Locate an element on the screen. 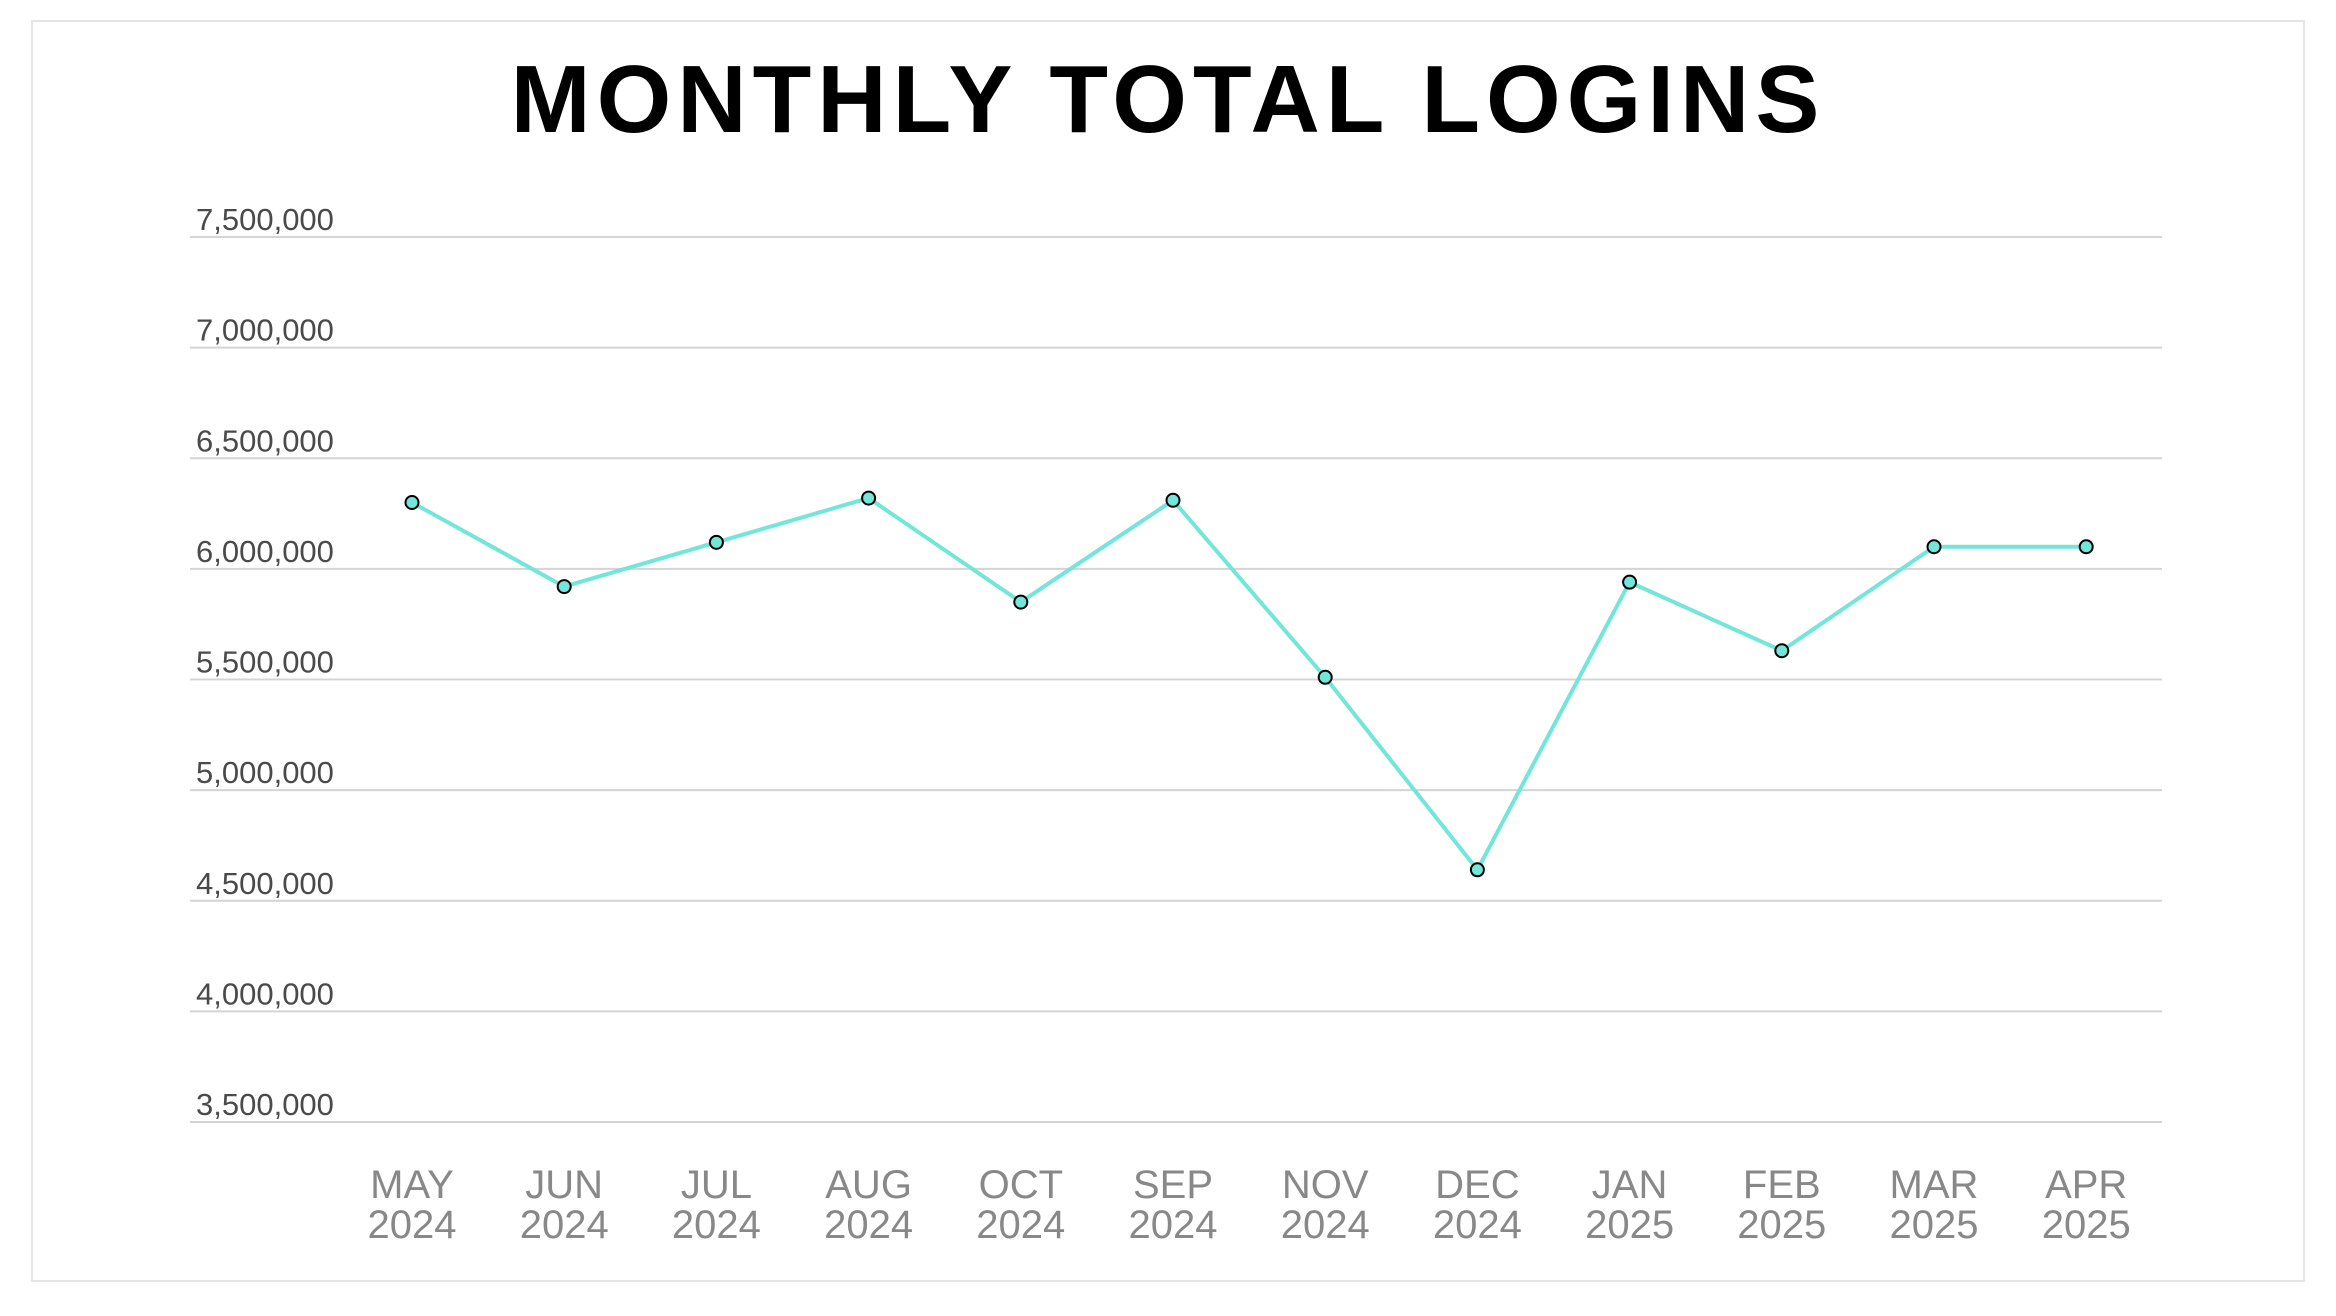  x-tick-month: JAN is located at coordinates (1630, 1185).